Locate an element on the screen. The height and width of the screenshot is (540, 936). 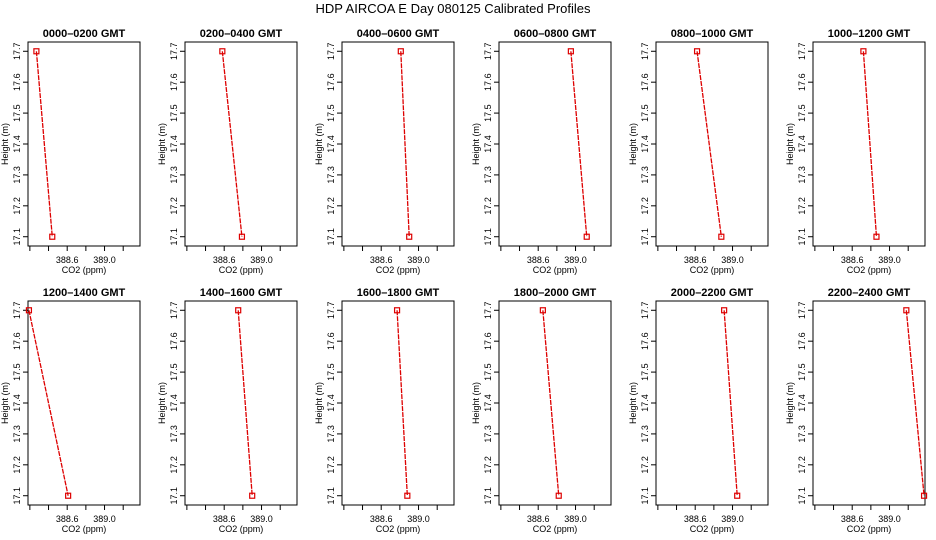
panel-title: 0000–0200 GMT is located at coordinates (84, 34).